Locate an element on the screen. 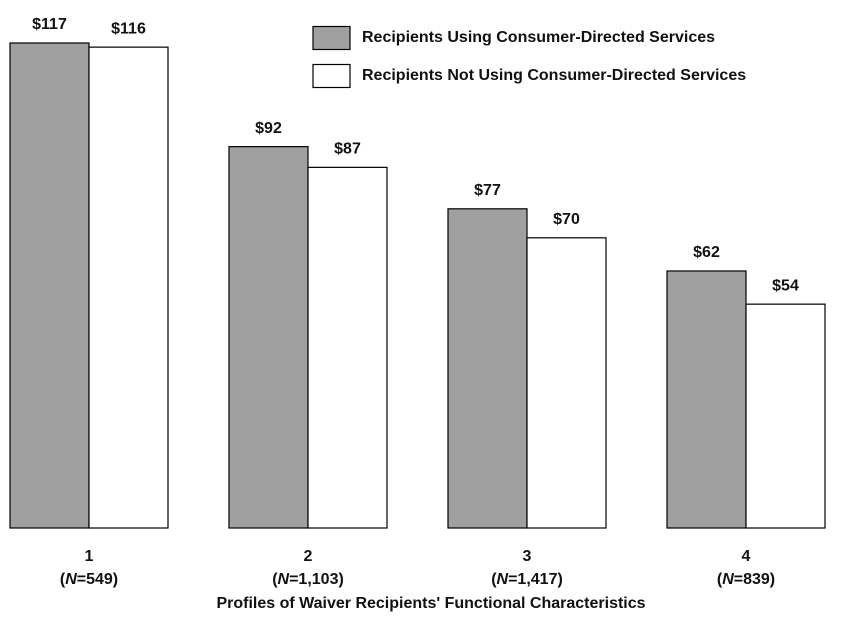  value-label: $92 is located at coordinates (268, 128).